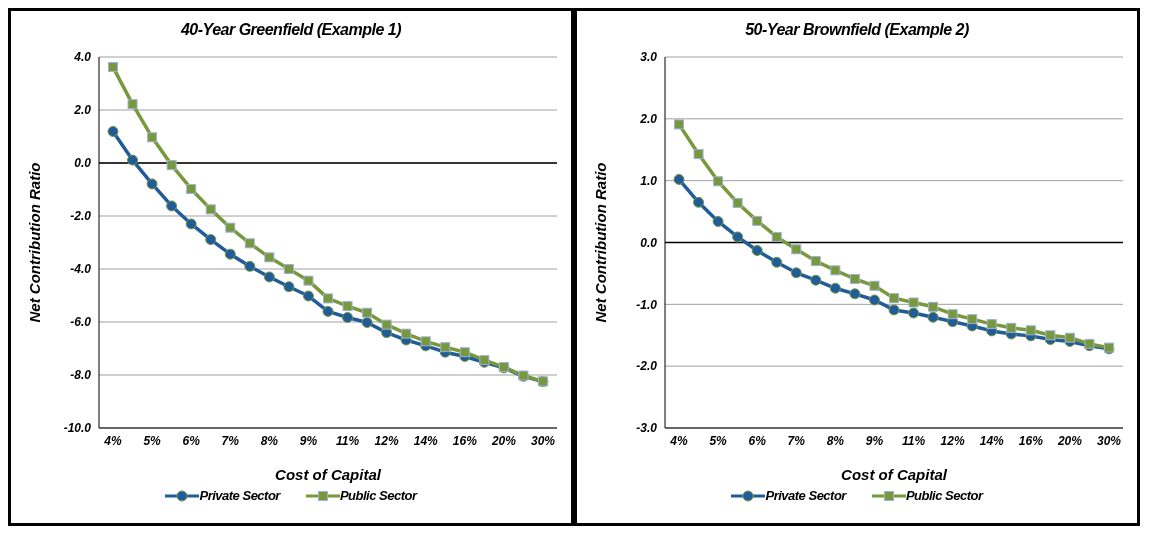  Describe the element at coordinates (952, 440) in the screenshot. I see `x-tick-label: 12%` at that location.